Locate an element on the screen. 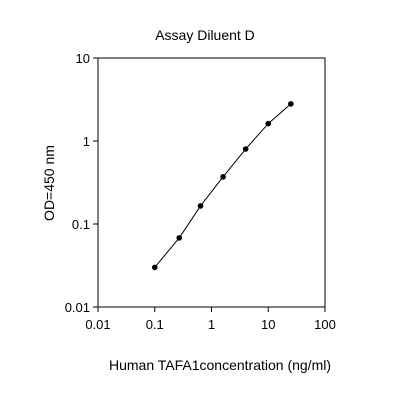  chart-title: Assay Diluent D is located at coordinates (205, 35).